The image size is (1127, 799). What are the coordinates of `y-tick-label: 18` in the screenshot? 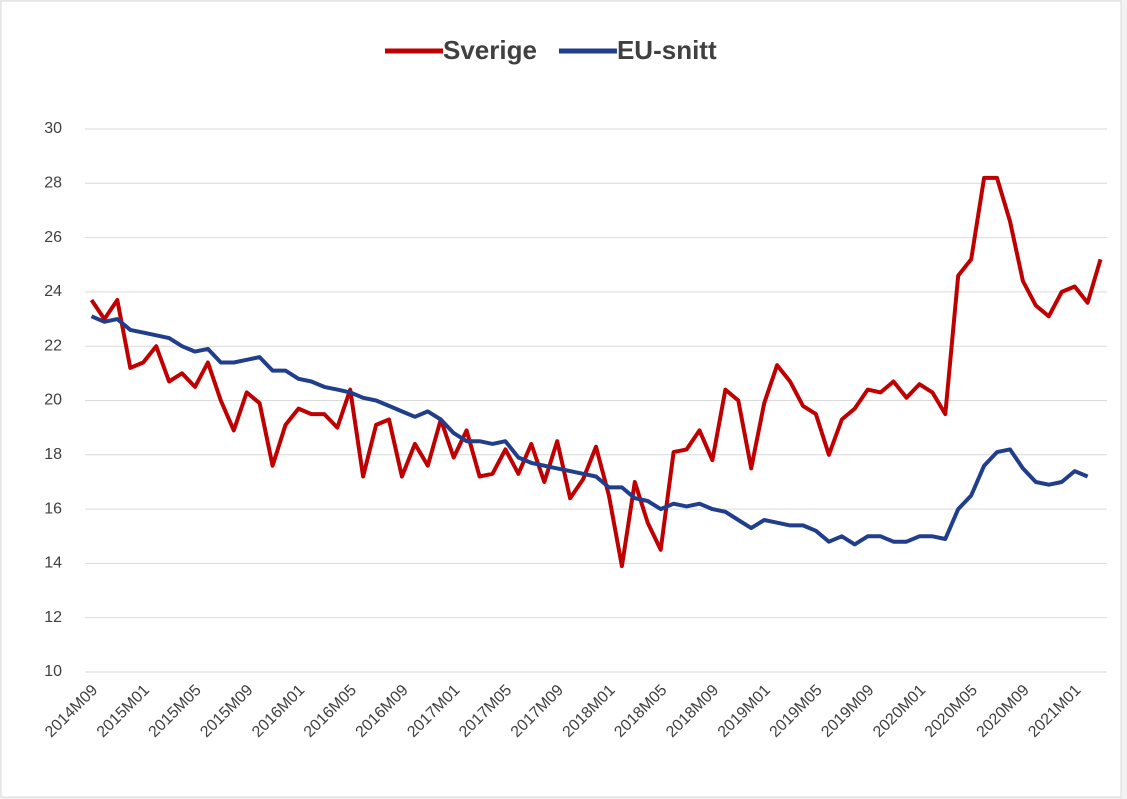 It's located at (53, 454).